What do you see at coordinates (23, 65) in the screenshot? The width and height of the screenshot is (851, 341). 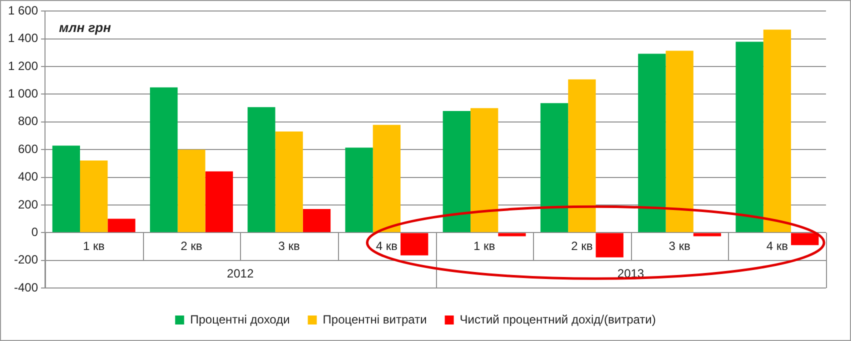 I see `y-tick-label: 1 200` at bounding box center [23, 65].